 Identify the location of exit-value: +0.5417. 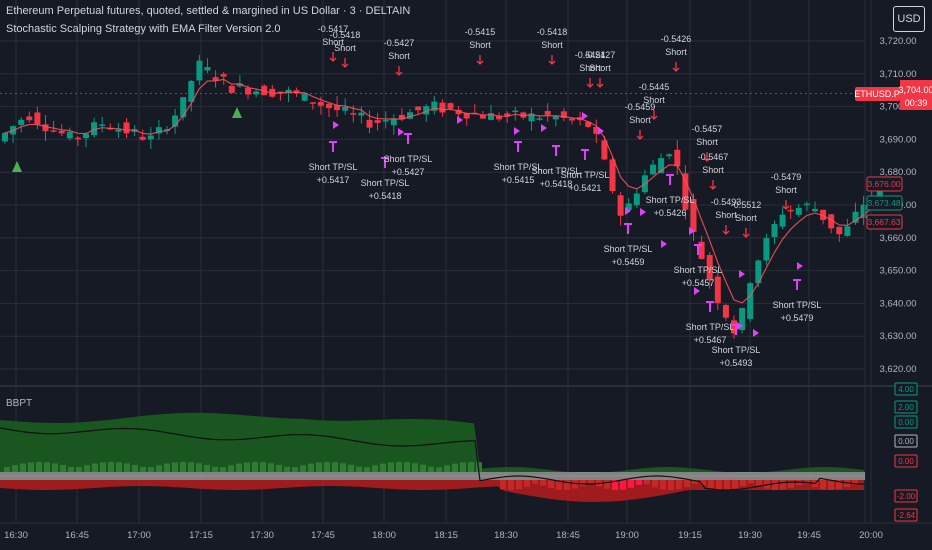
(333, 180).